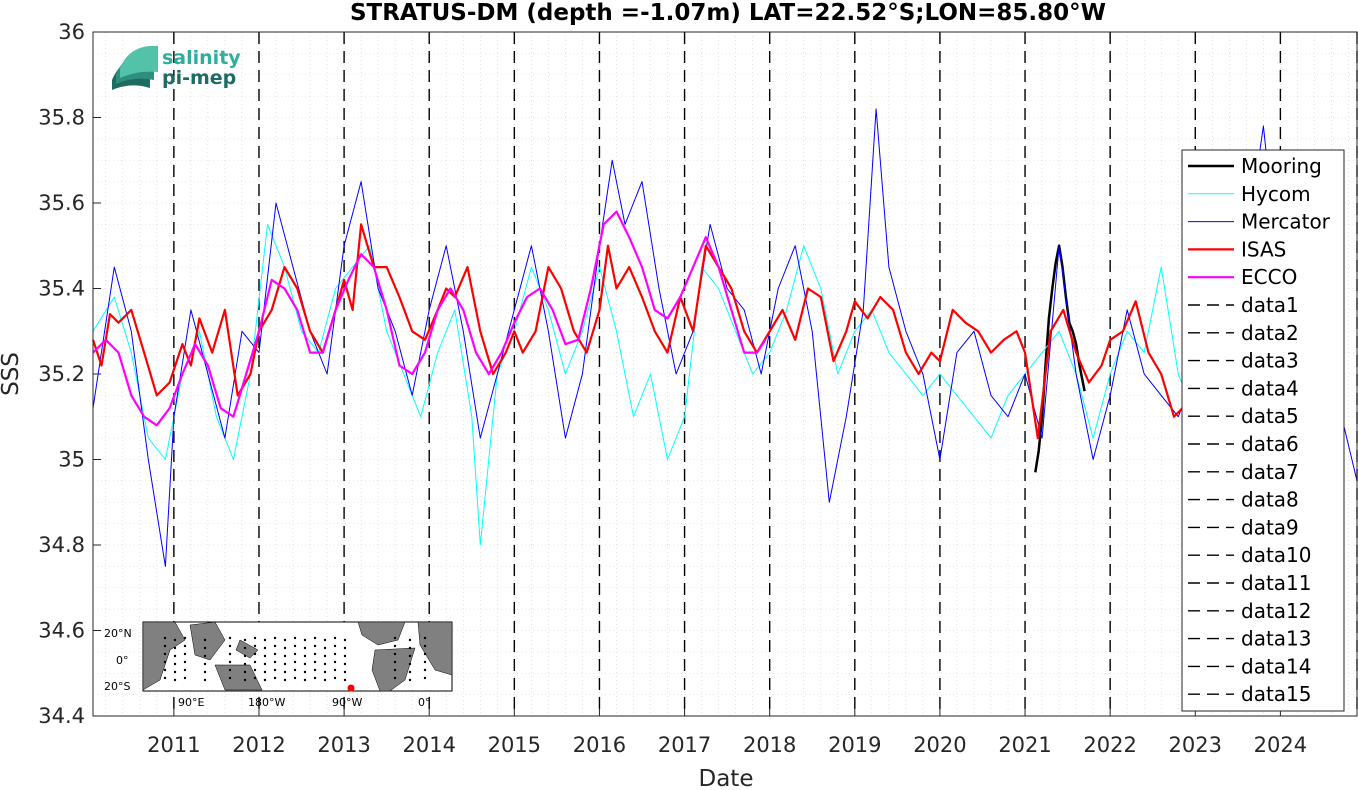  Describe the element at coordinates (199, 78) in the screenshot. I see `logo-line2: pi-mep` at that location.